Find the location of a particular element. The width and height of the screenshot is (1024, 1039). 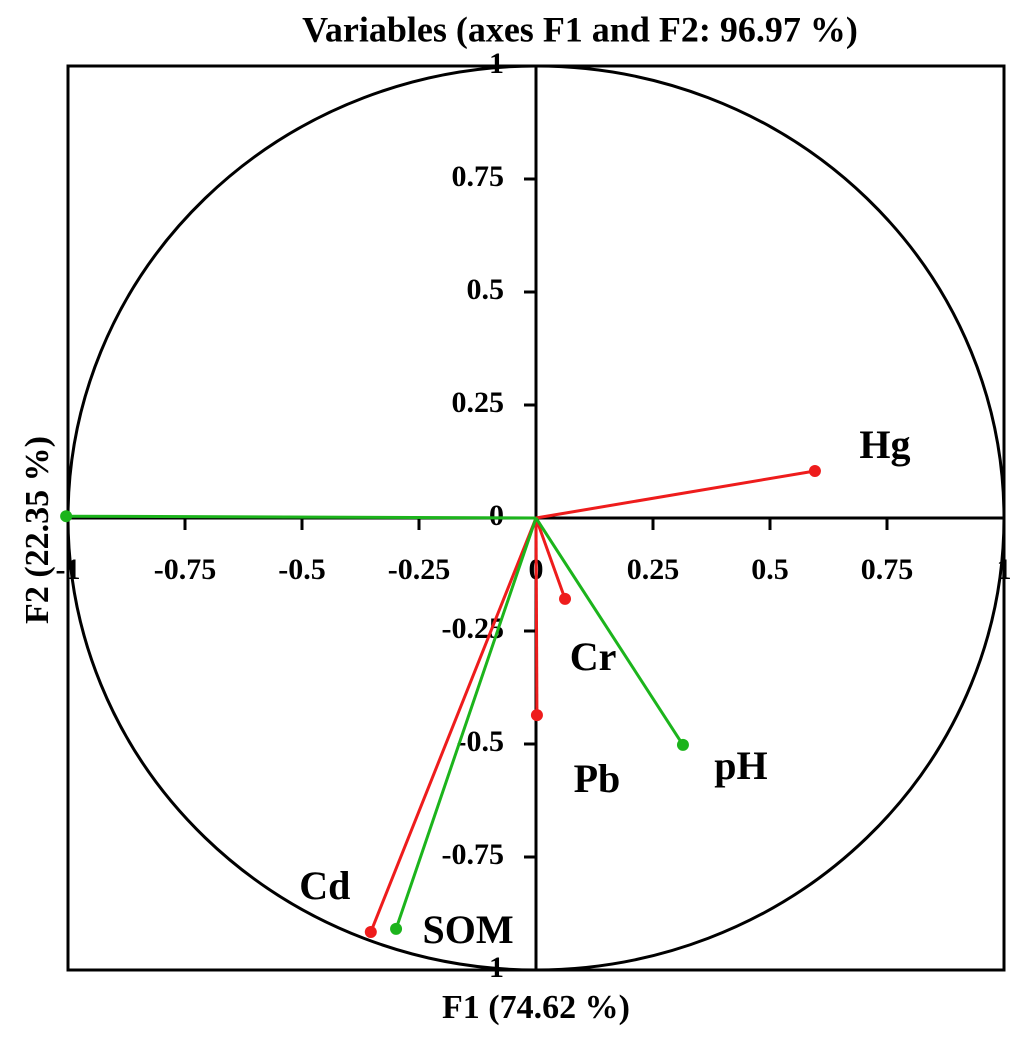

y-axis-label: F2 (22.35 %) is located at coordinates (37, 530).